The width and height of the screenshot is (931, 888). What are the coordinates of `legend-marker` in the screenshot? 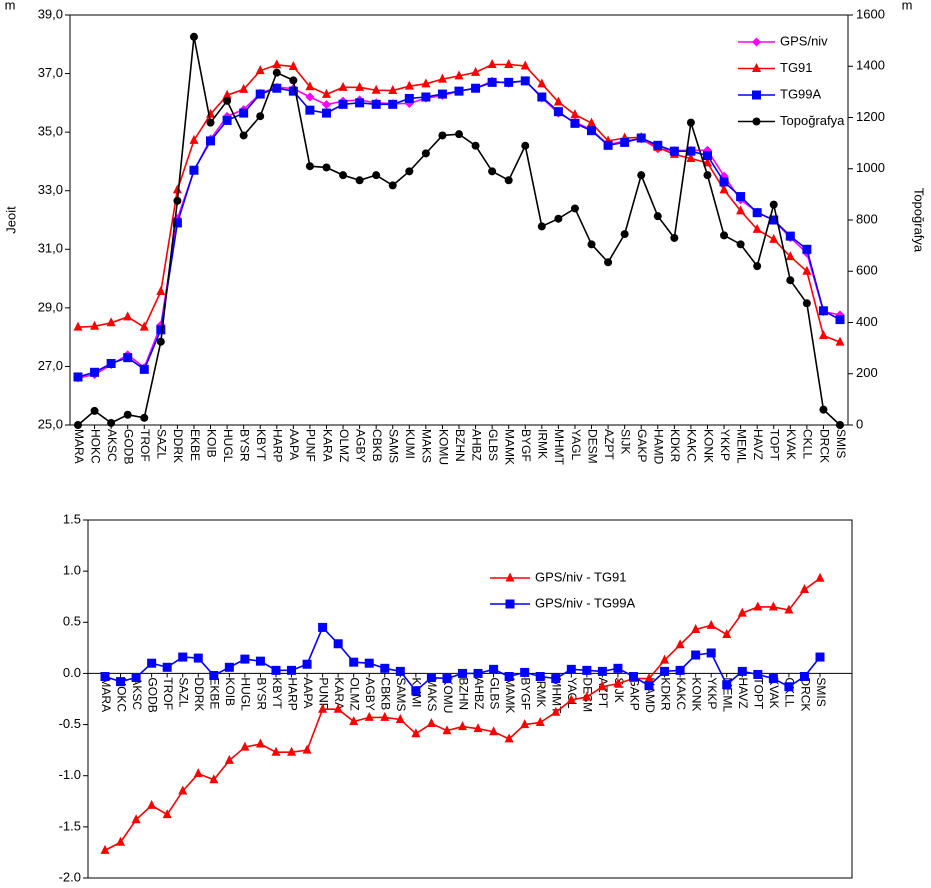 It's located at (756, 95).